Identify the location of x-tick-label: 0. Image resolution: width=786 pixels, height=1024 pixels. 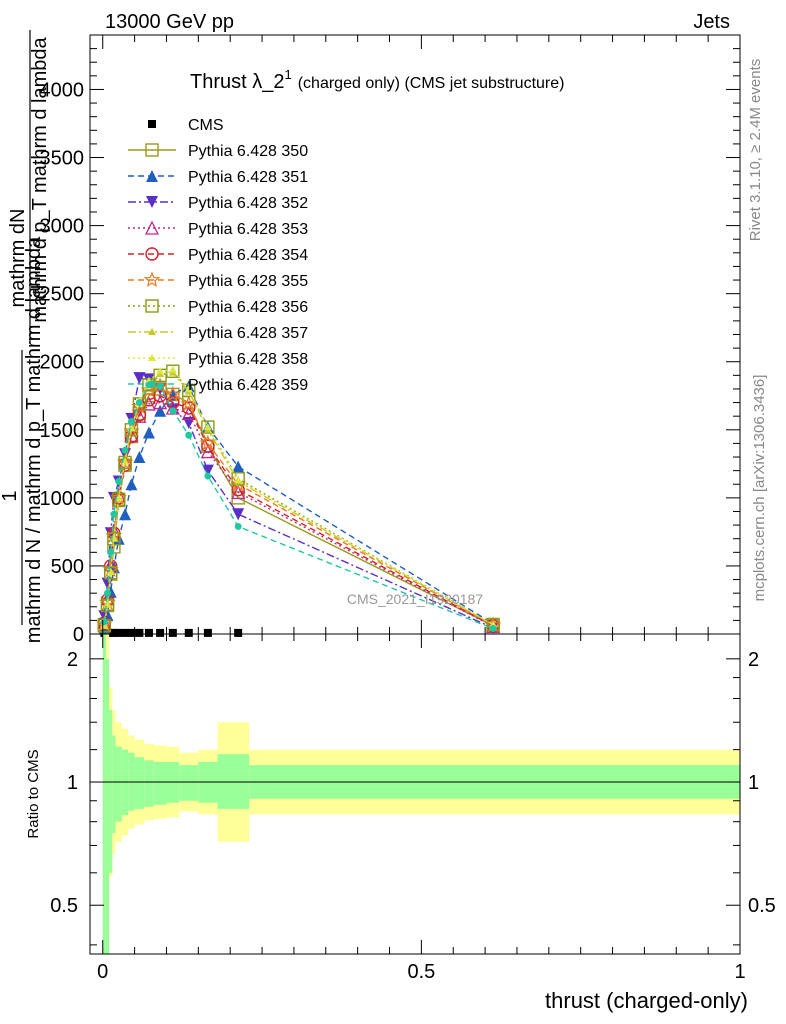
(102, 972).